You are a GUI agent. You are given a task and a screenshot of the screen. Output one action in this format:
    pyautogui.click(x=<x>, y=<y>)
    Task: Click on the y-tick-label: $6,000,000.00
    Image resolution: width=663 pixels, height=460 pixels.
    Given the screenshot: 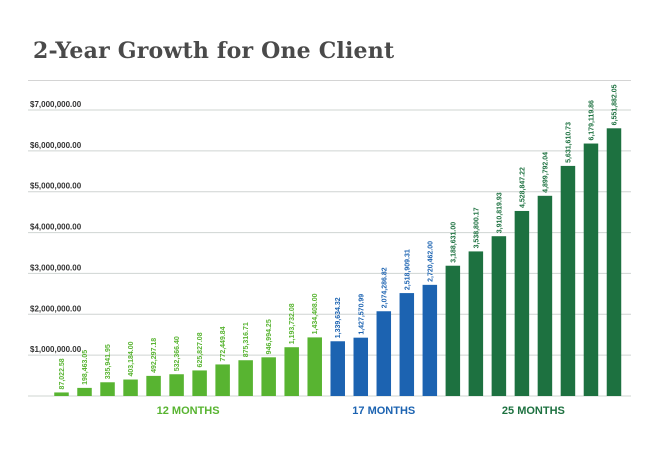 What is the action you would take?
    pyautogui.click(x=56, y=145)
    